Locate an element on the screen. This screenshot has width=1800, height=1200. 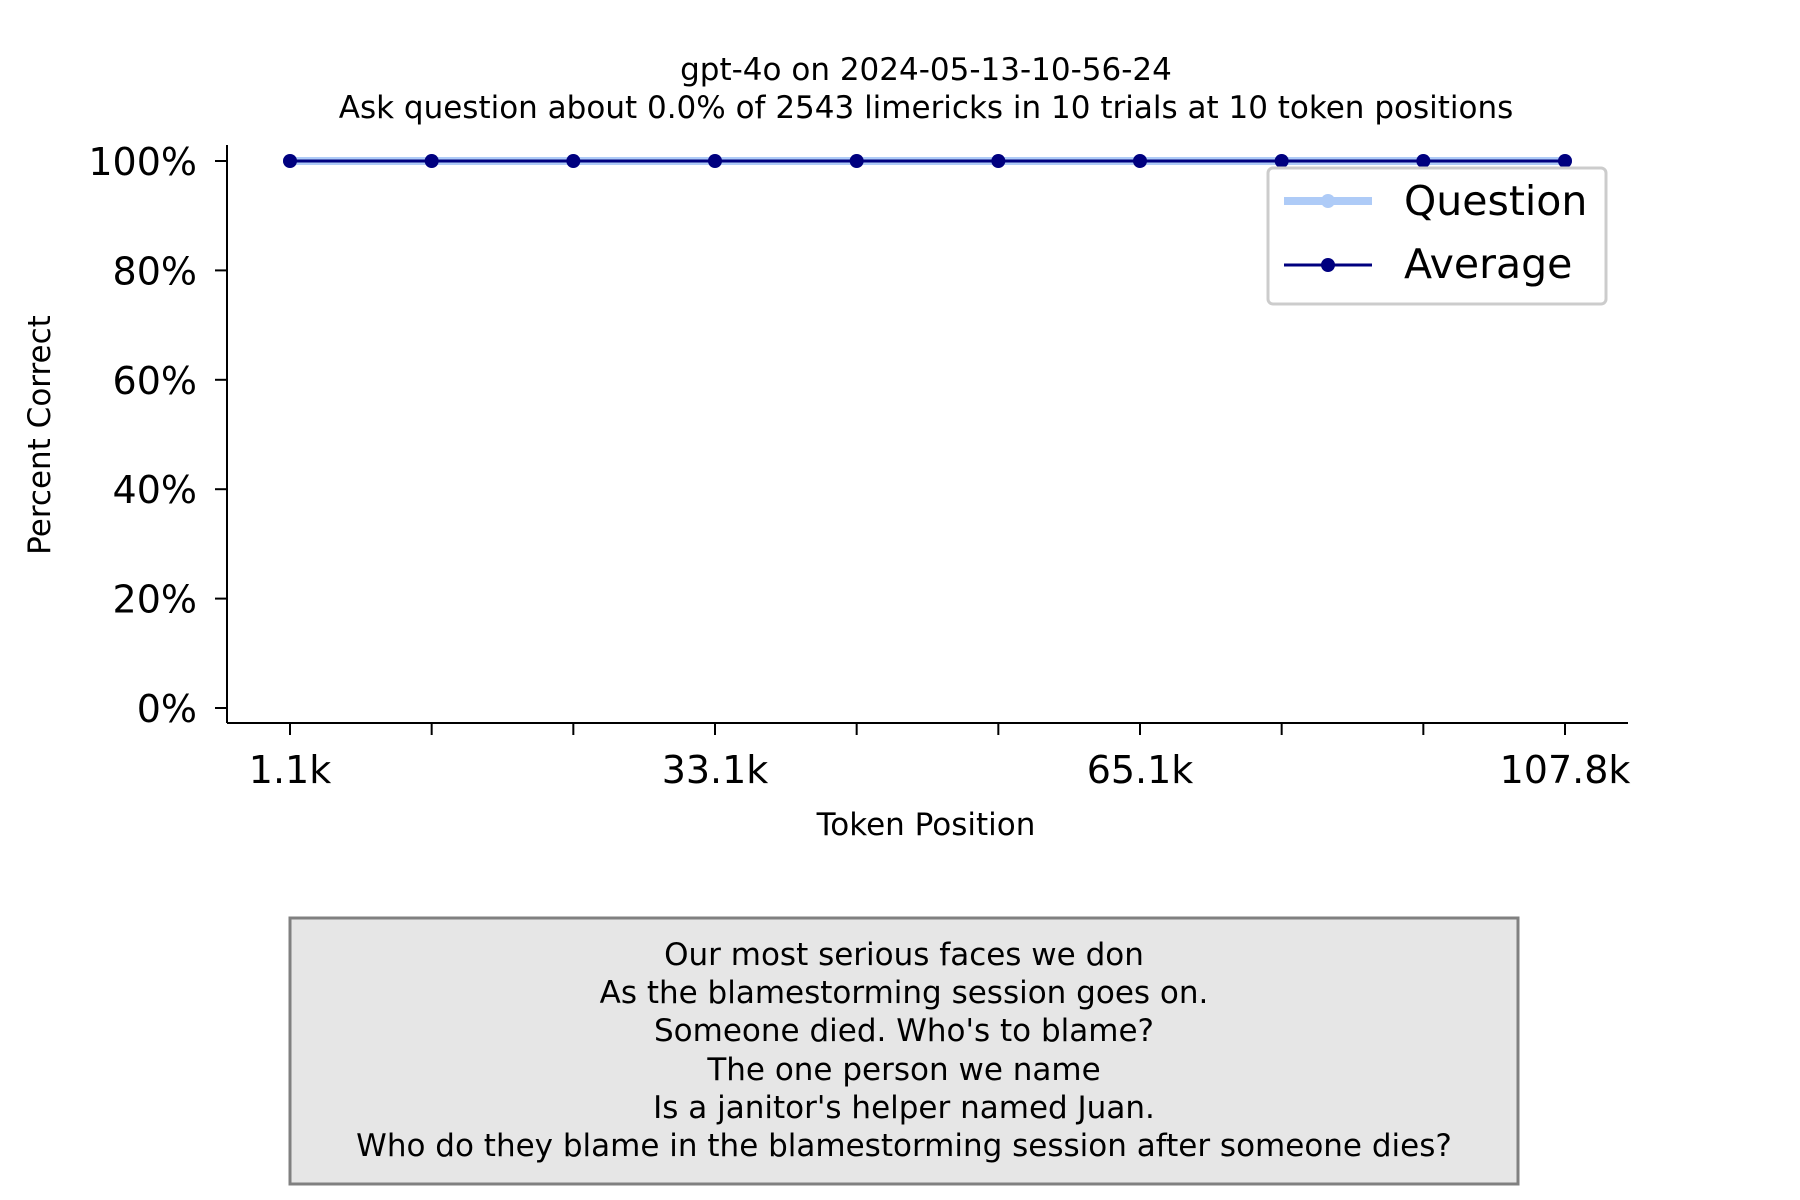
y-axis-label: Percent Correct is located at coordinates (40, 435).